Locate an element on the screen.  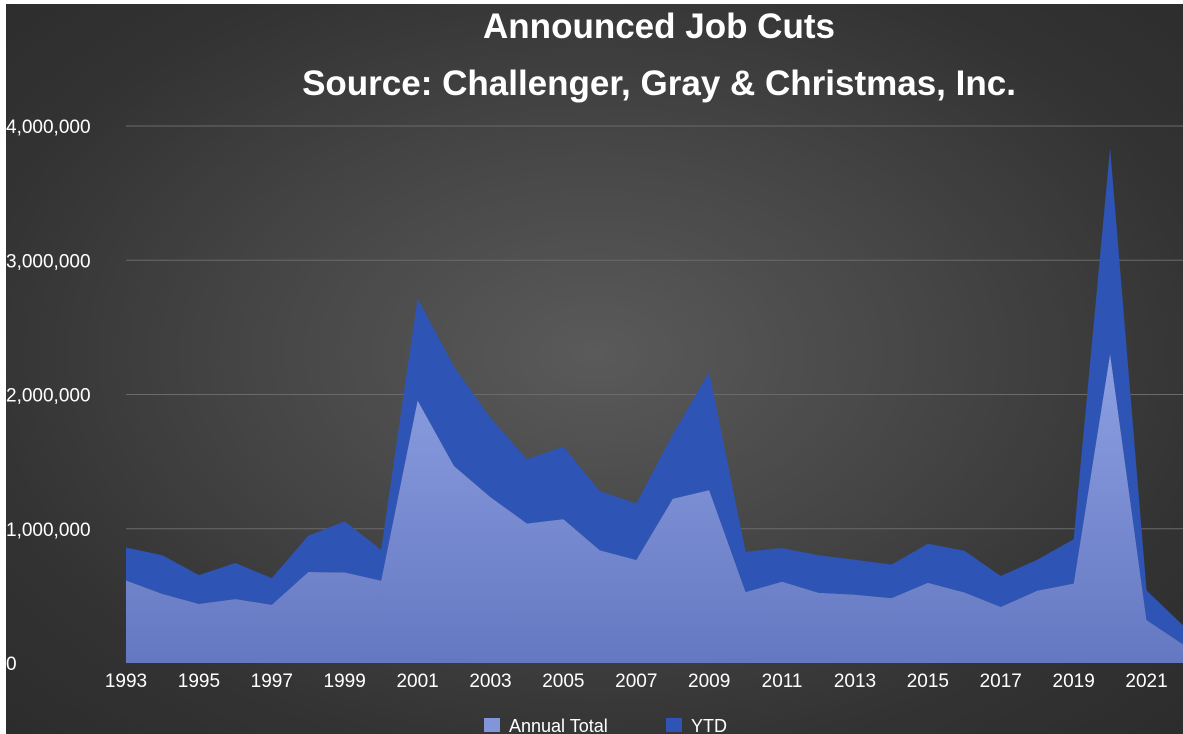
y-tick-label: 2,000,000 is located at coordinates (48, 396).